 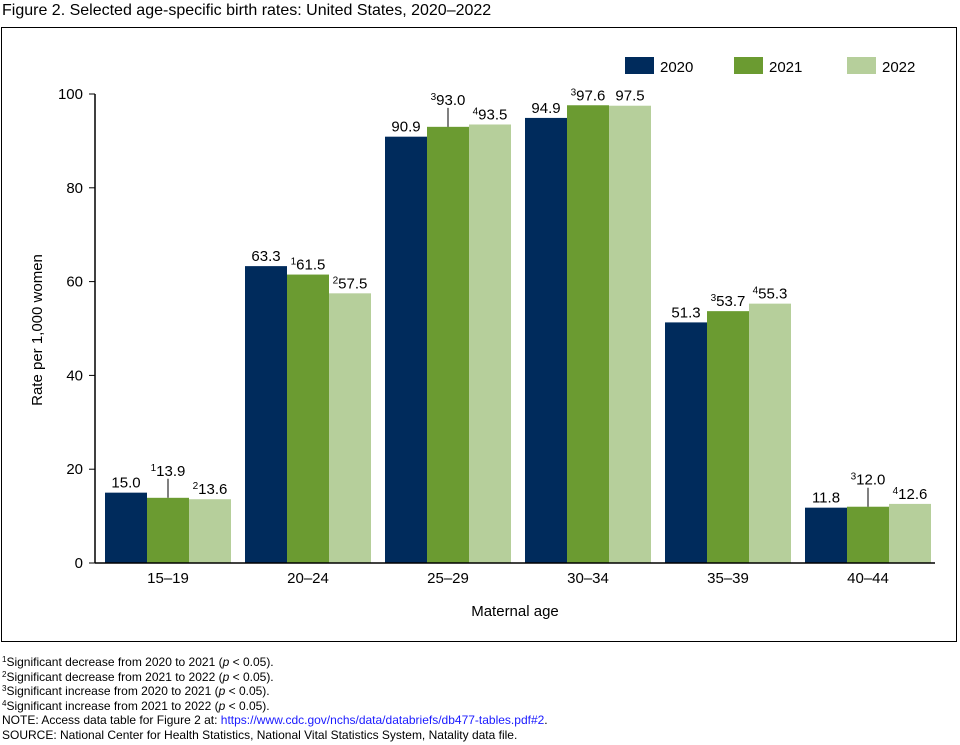 What do you see at coordinates (826, 498) in the screenshot?
I see `data-label-2020-40–44: 11.8` at bounding box center [826, 498].